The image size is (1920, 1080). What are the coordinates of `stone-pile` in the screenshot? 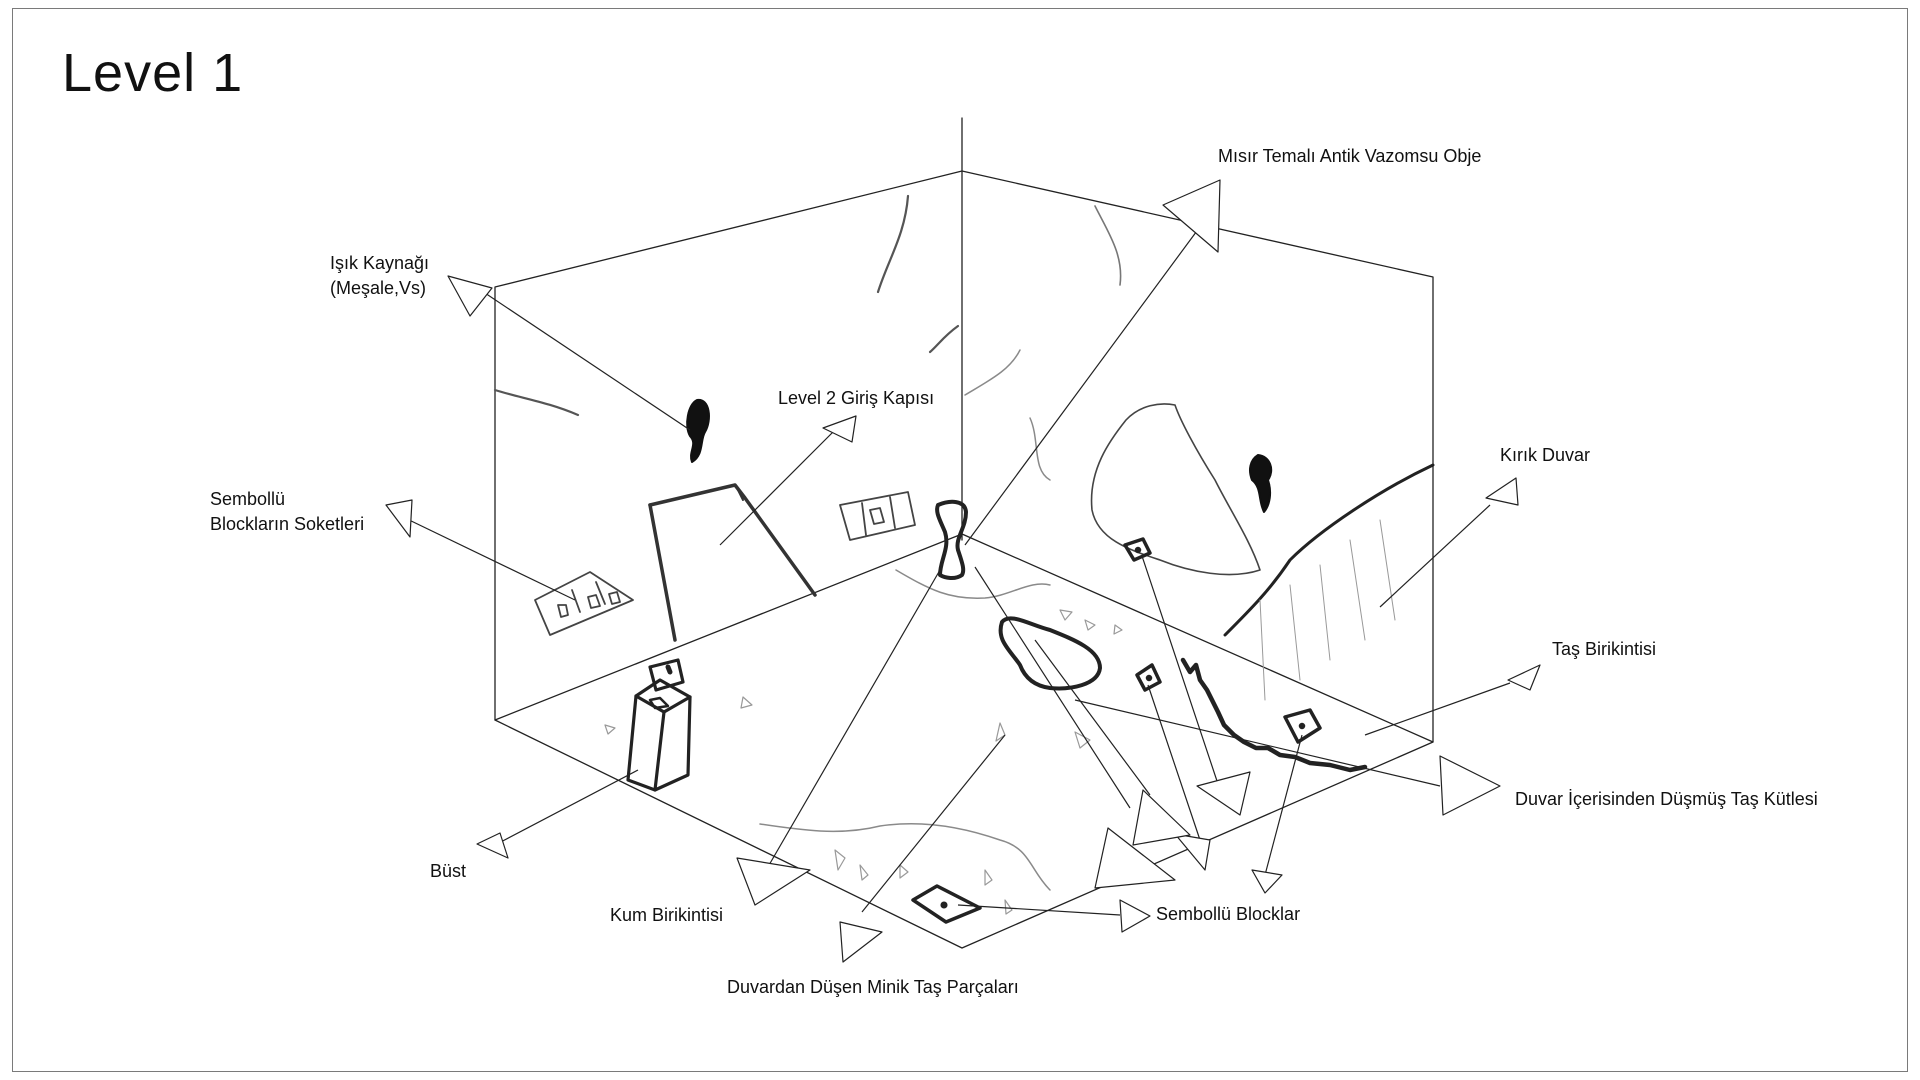 It's located at (1274, 715).